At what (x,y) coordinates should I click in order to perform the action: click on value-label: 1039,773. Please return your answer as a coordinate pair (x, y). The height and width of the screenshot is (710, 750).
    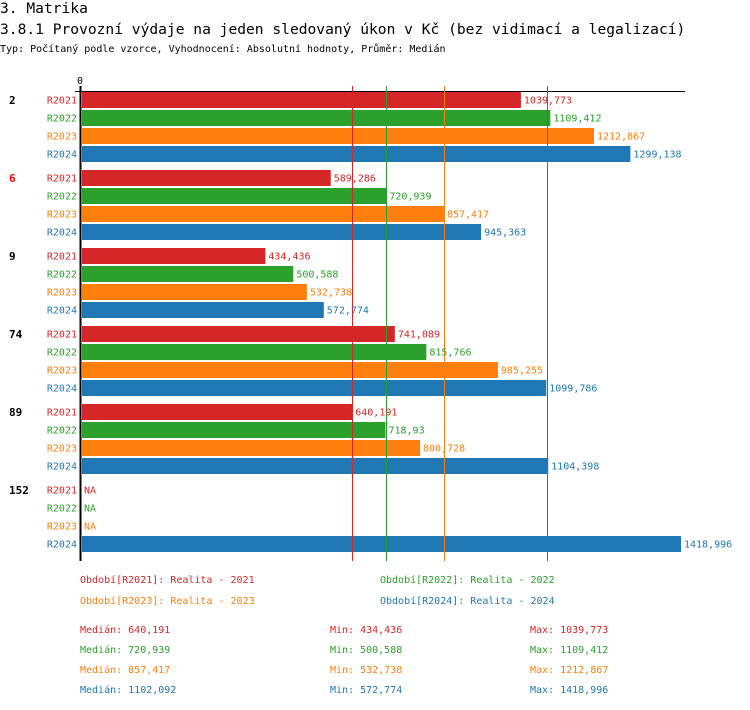
    Looking at the image, I should click on (548, 101).